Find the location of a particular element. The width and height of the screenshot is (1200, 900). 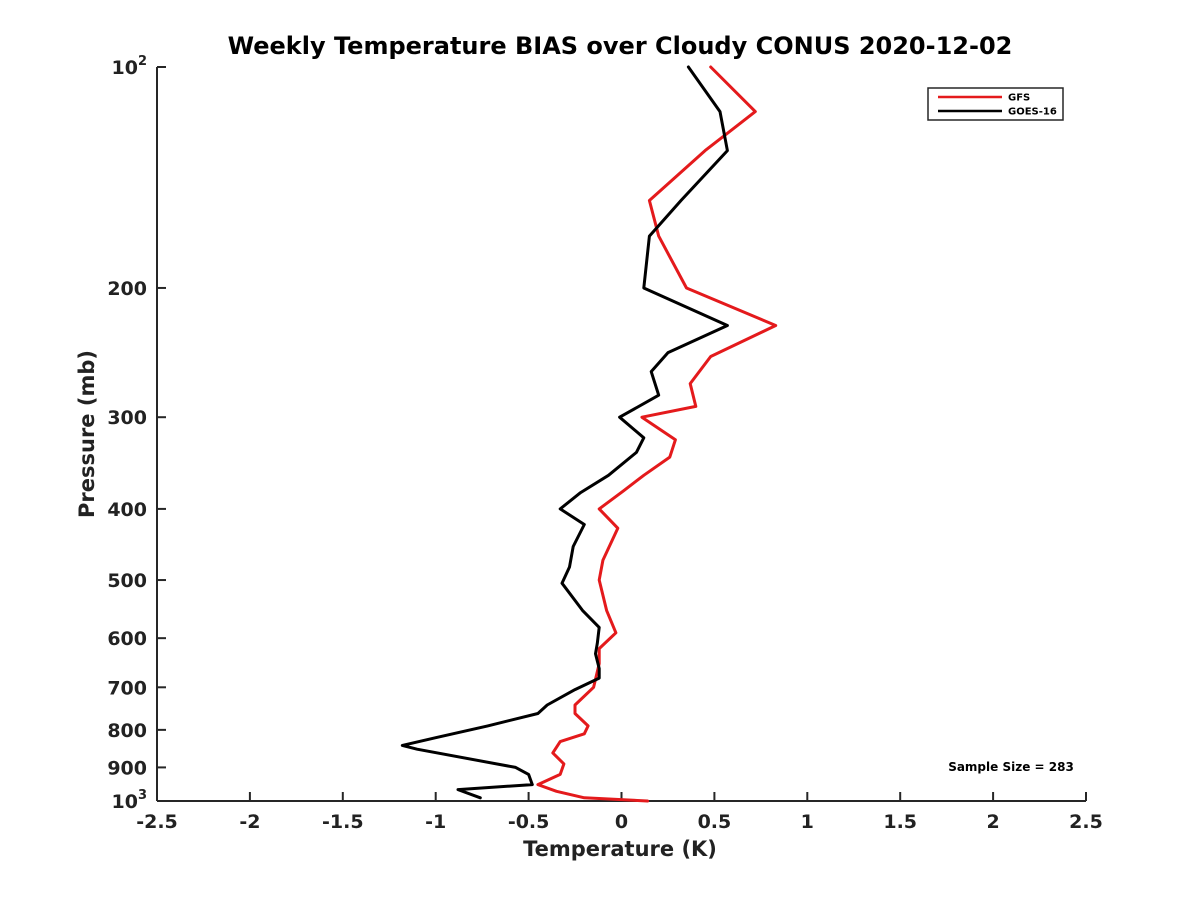

legend-label: GFS is located at coordinates (1019, 98).